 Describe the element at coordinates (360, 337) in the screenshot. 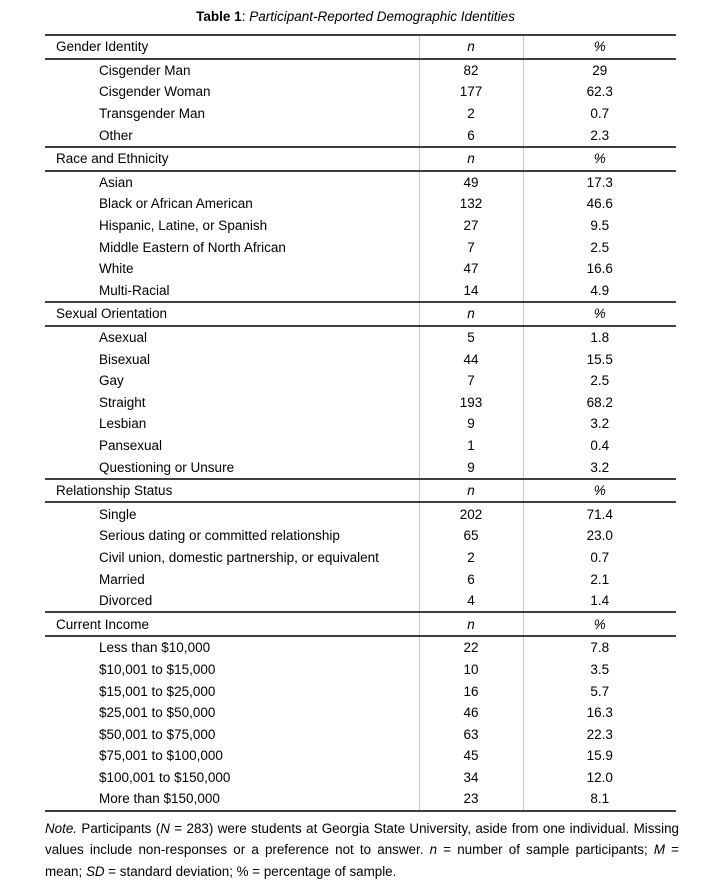

I see `table-row: Asexual 5 1.8` at that location.